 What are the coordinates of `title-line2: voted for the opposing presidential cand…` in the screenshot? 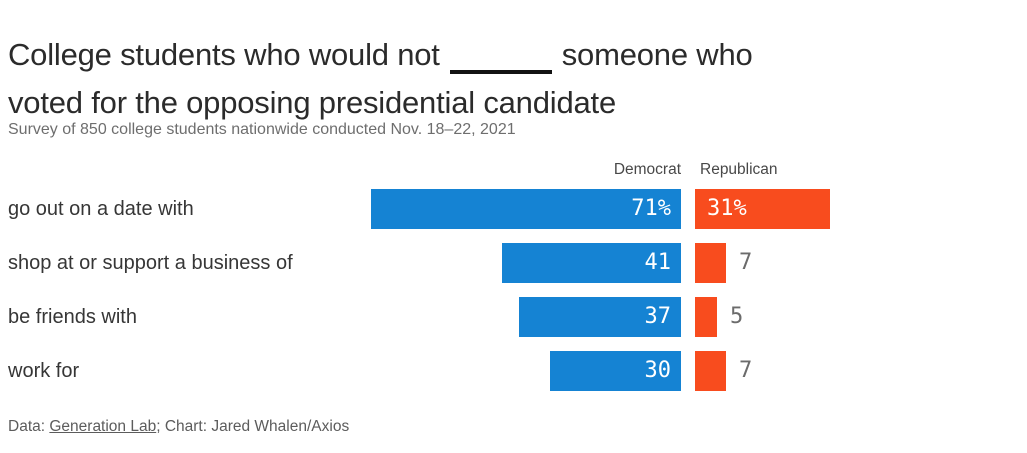 It's located at (312, 102).